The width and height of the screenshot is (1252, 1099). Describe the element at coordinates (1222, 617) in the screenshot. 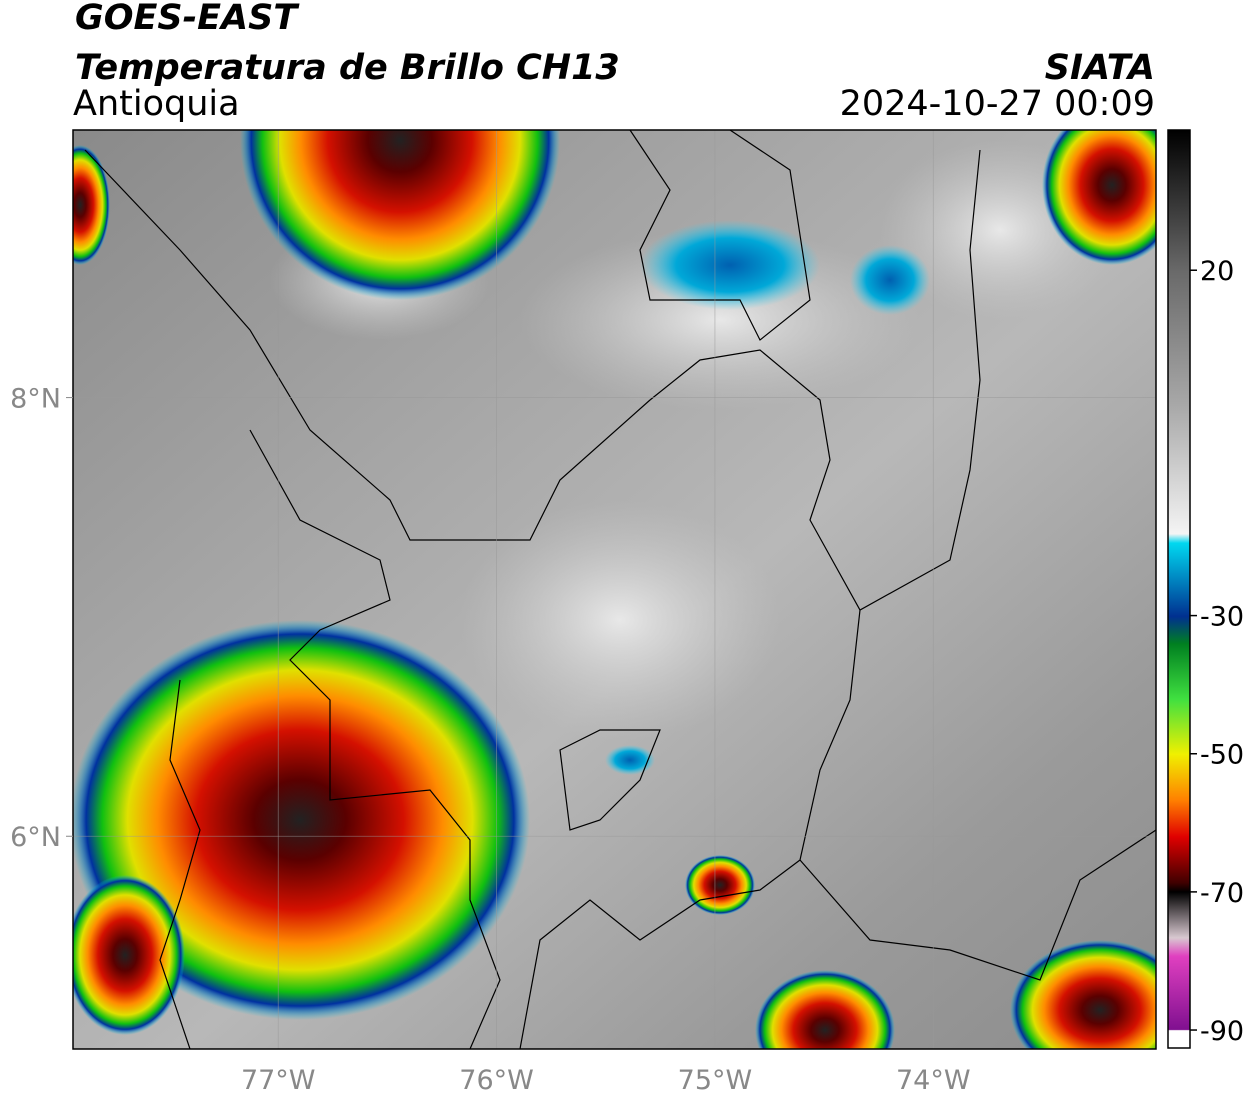

I see `colorbar-tick-label: -30` at that location.